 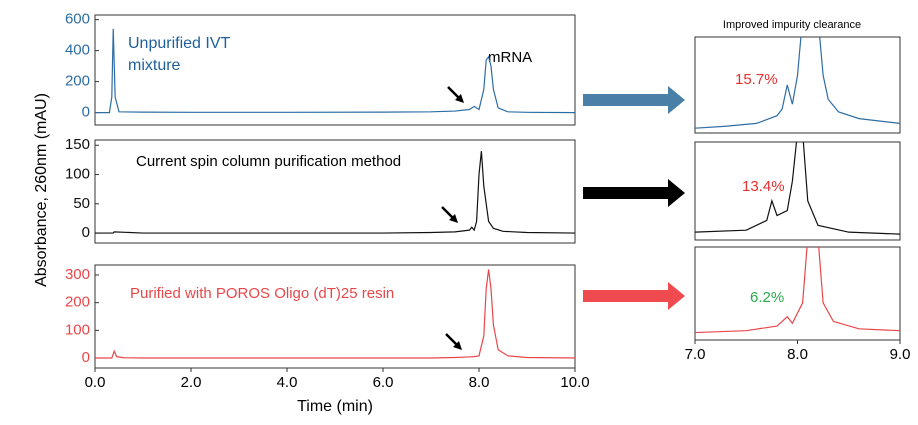 What do you see at coordinates (900, 354) in the screenshot?
I see `x-tick-label: 9.0` at bounding box center [900, 354].